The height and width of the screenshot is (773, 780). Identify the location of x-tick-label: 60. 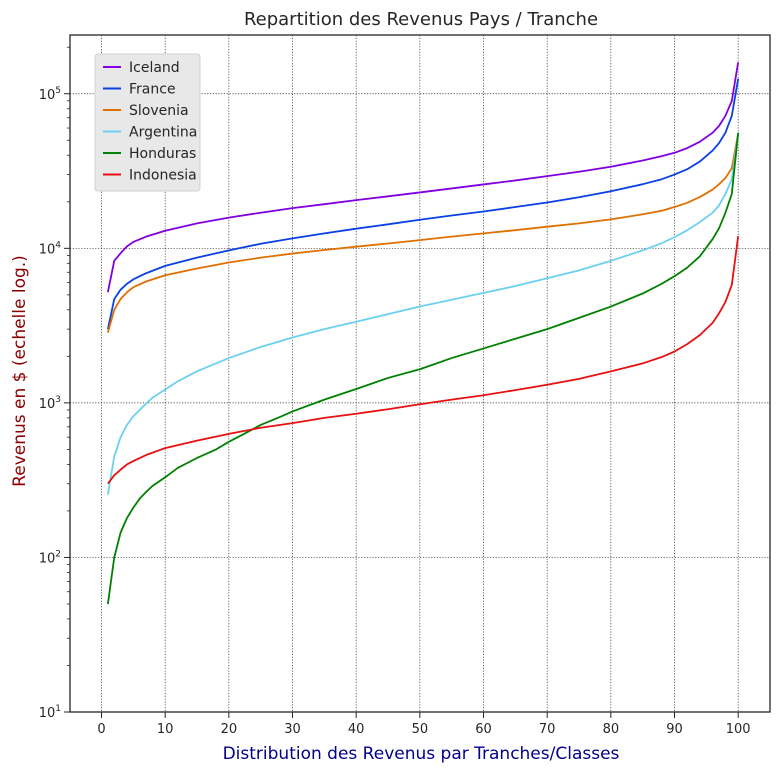
(483, 729).